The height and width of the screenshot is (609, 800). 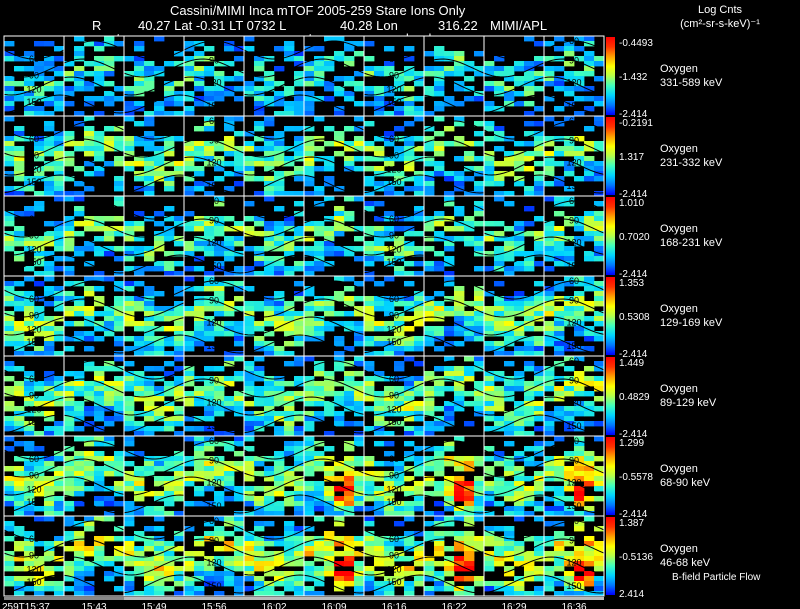 What do you see at coordinates (394, 299) in the screenshot?
I see `contour-label: 60` at bounding box center [394, 299].